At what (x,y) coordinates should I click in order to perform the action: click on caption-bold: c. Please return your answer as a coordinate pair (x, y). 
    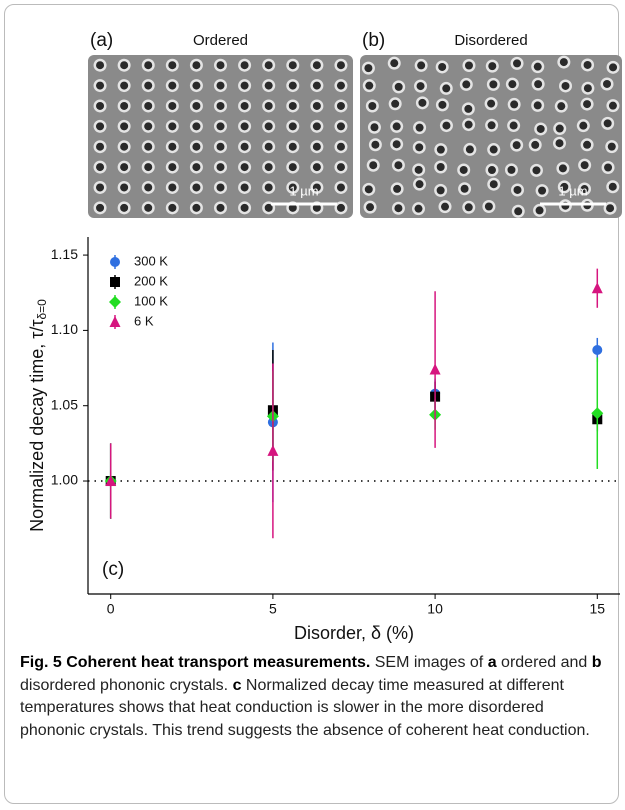
    Looking at the image, I should click on (237, 685).